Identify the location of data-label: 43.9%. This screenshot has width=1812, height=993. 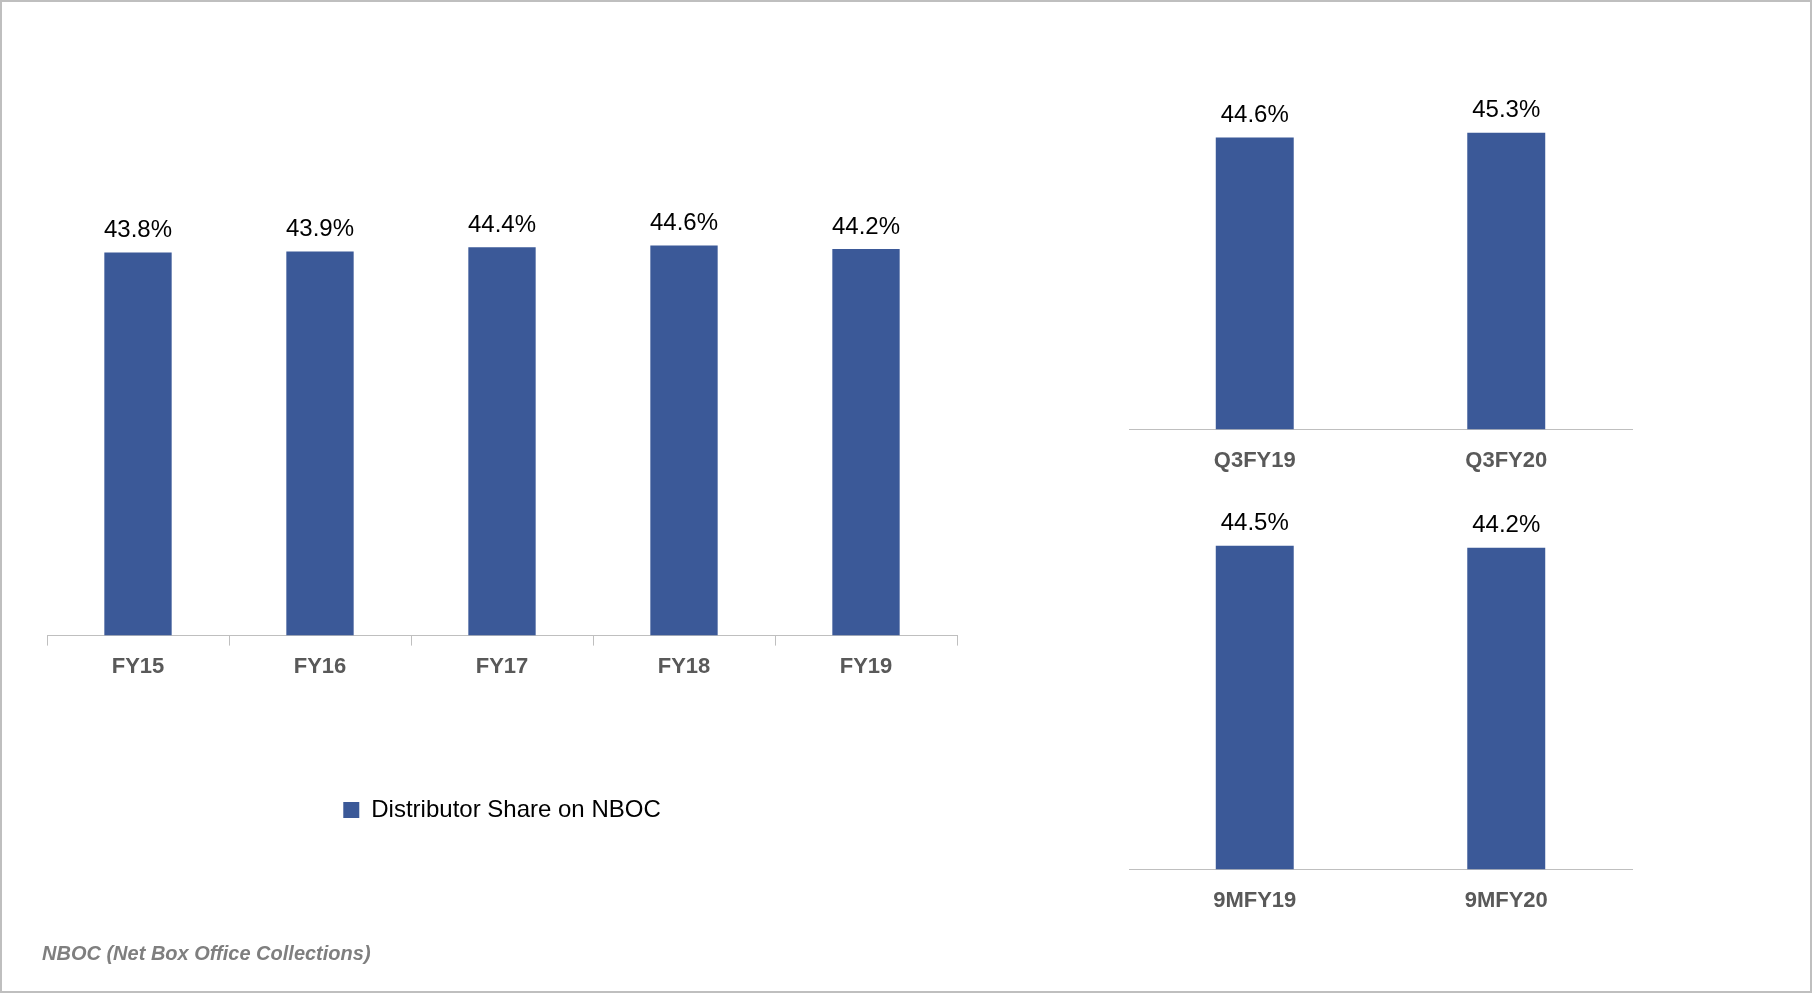
(320, 228).